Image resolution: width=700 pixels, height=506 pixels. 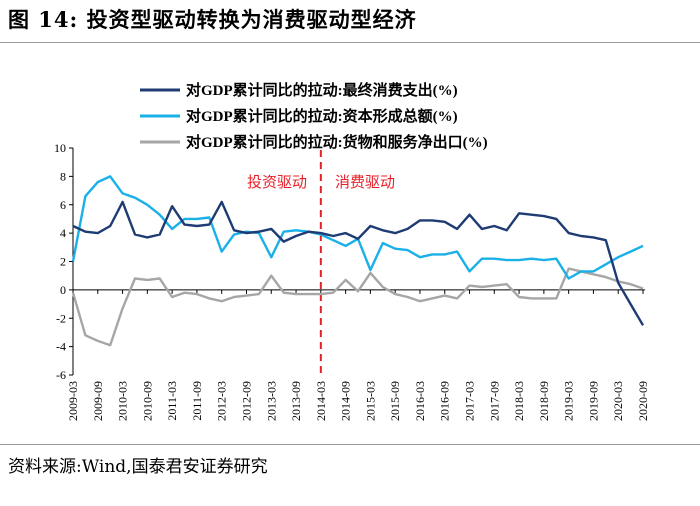 What do you see at coordinates (470, 401) in the screenshot?
I see `x-tick-label: 2017-03` at bounding box center [470, 401].